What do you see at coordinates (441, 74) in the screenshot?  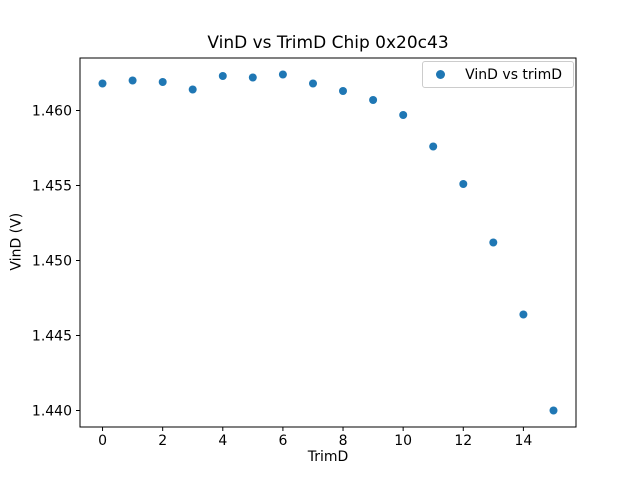 I see `legend-marker-icon` at bounding box center [441, 74].